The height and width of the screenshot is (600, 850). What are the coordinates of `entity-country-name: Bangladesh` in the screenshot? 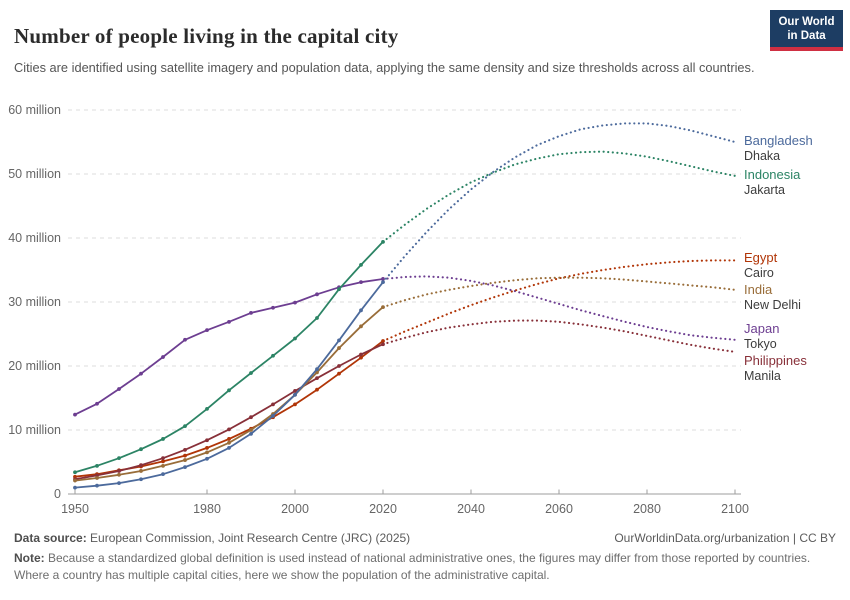 It's located at (778, 140).